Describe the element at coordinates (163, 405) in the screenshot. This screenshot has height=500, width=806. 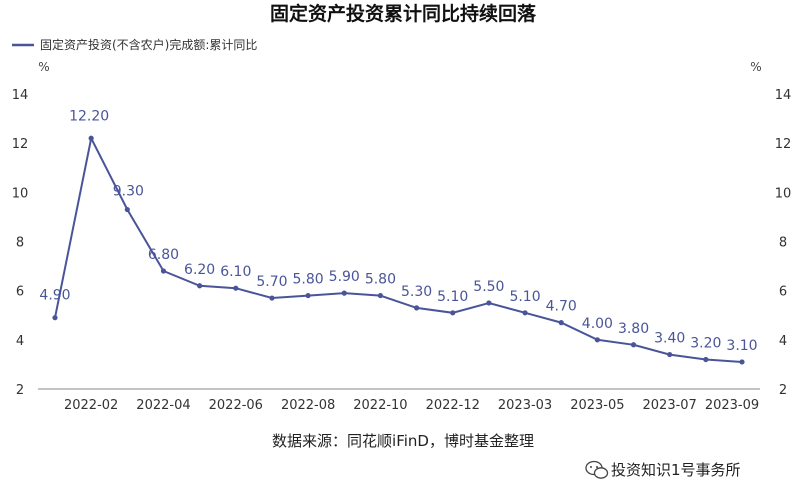
I see `x-tick-label-1: 2022-04` at that location.